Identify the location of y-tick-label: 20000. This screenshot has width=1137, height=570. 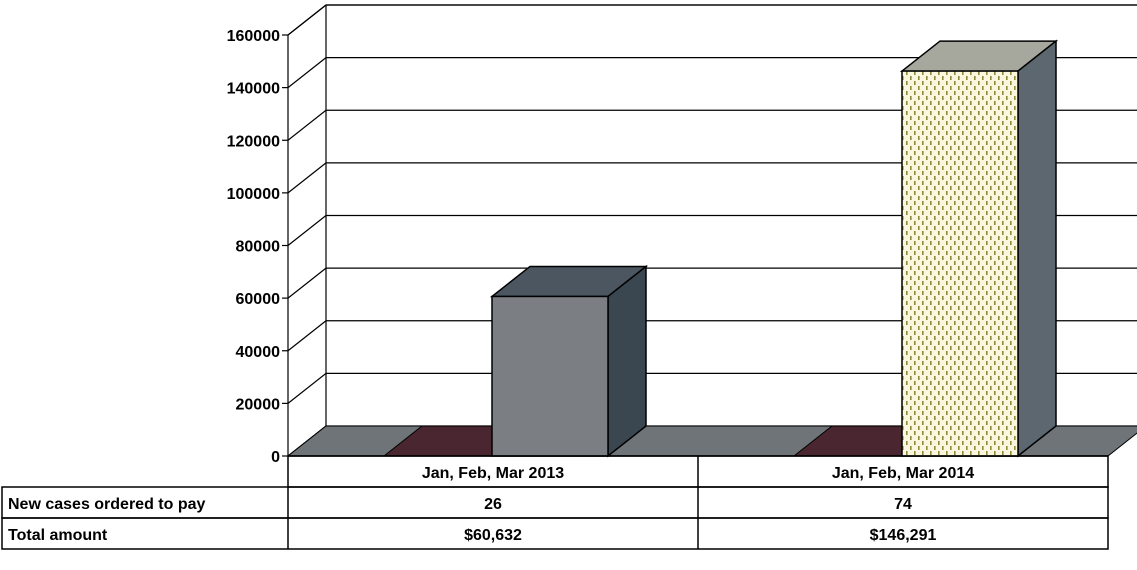
(258, 404).